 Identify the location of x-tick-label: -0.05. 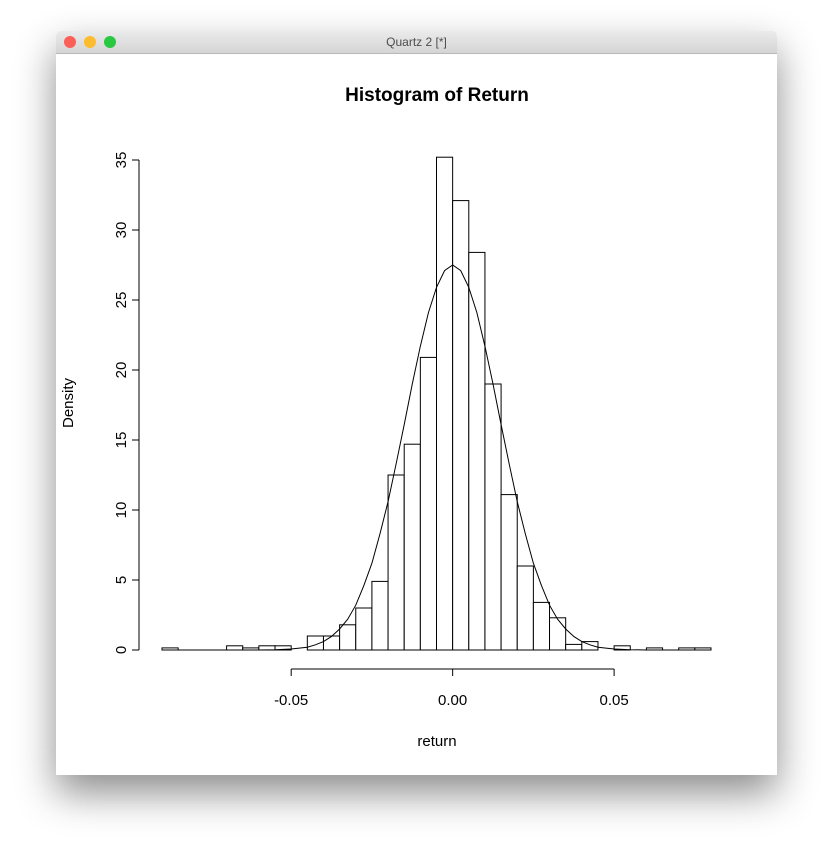
(291, 700).